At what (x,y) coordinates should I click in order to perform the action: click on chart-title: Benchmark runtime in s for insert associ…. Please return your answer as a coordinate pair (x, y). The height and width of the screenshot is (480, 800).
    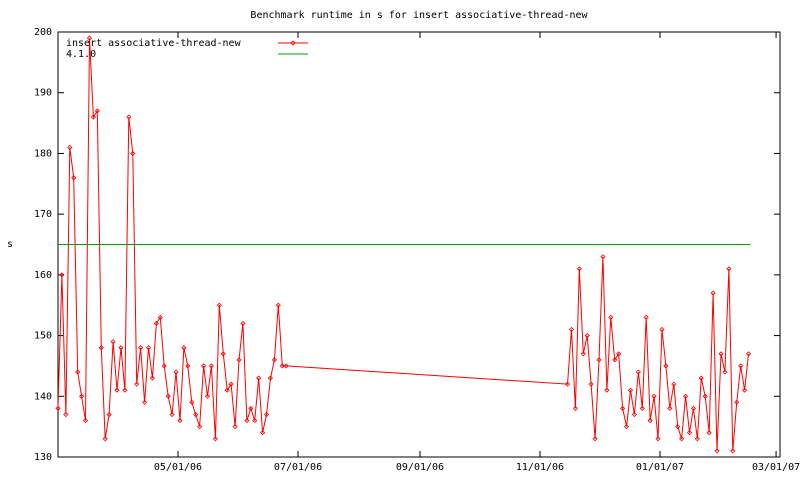
    Looking at the image, I should click on (419, 15).